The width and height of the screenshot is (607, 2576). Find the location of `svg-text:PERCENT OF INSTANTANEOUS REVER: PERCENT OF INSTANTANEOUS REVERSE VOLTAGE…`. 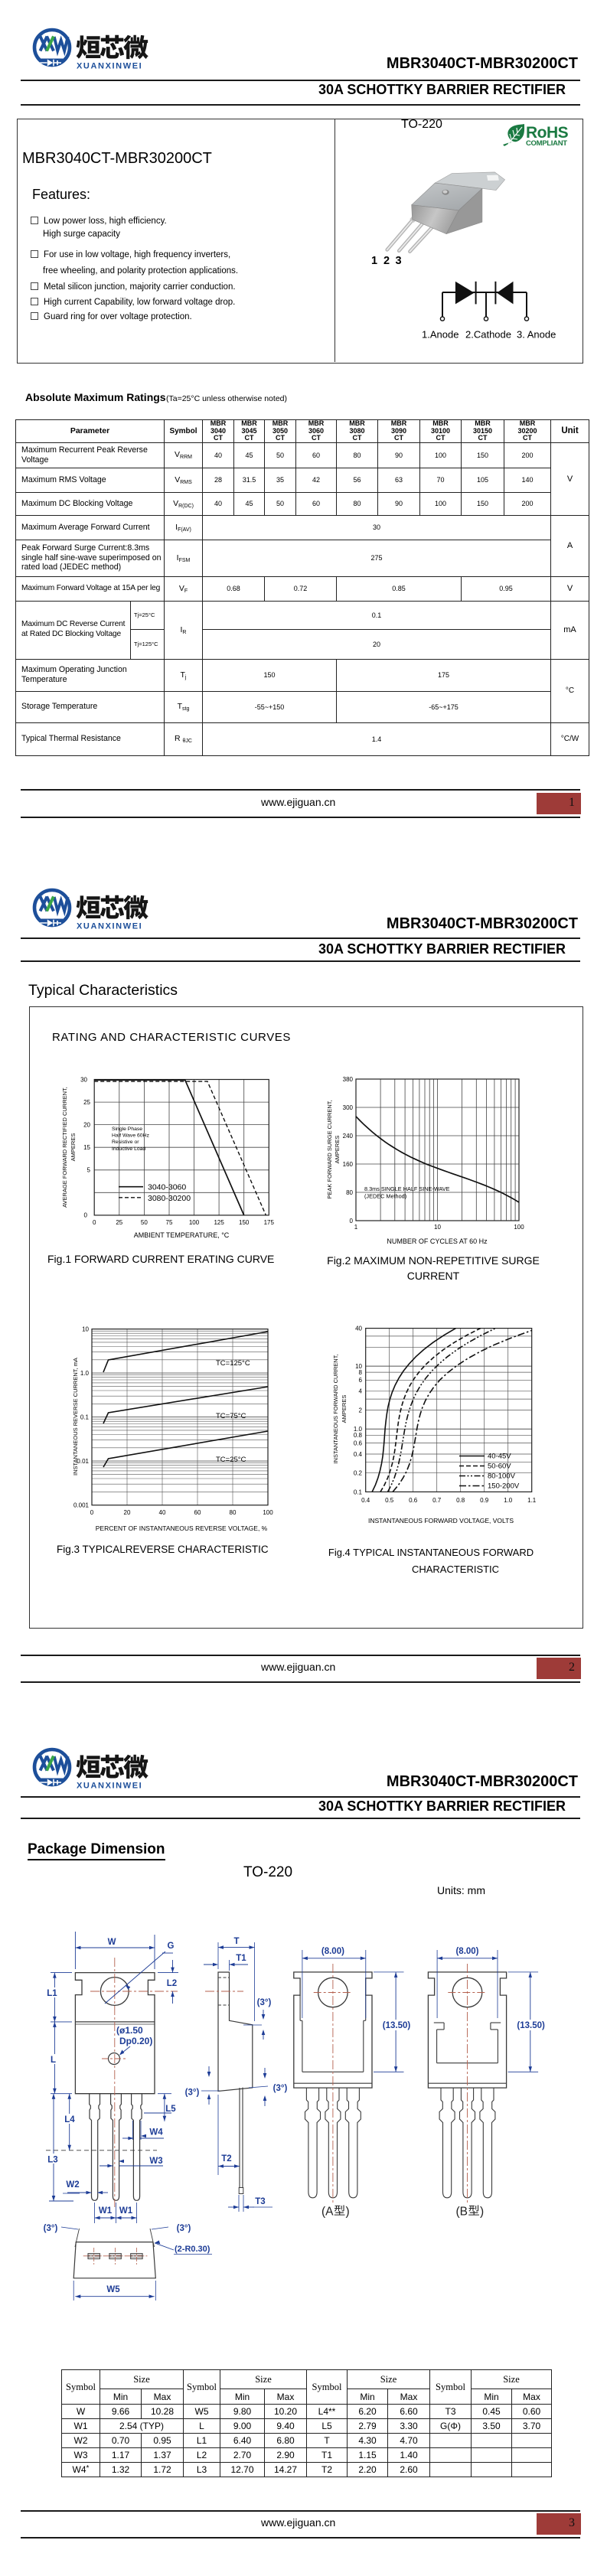

svg-text:PERCENT OF INSTANTANEOUS REVER: PERCENT OF INSTANTANEOUS REVERSE VOLTAGE… is located at coordinates (182, 1528).